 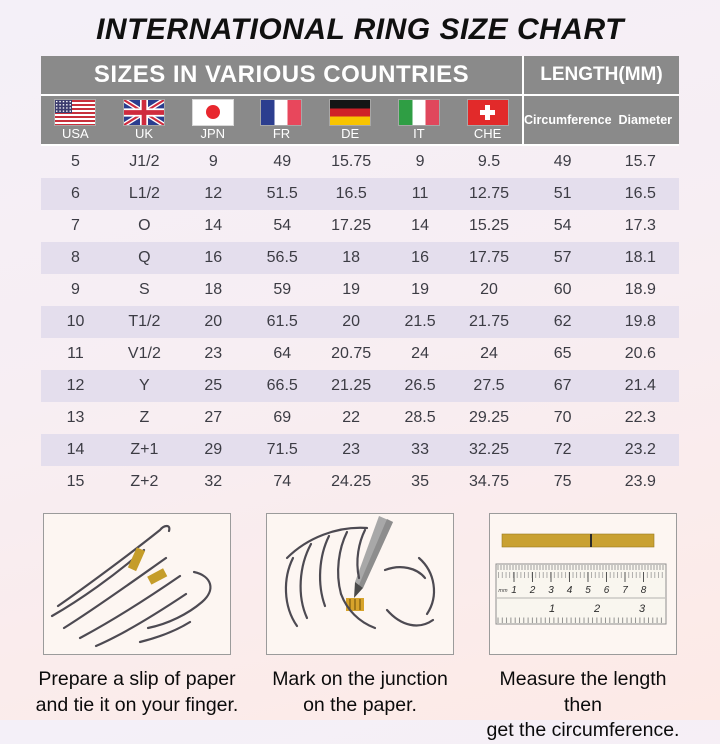 I want to click on size-cell: 18.9, so click(x=640, y=289).